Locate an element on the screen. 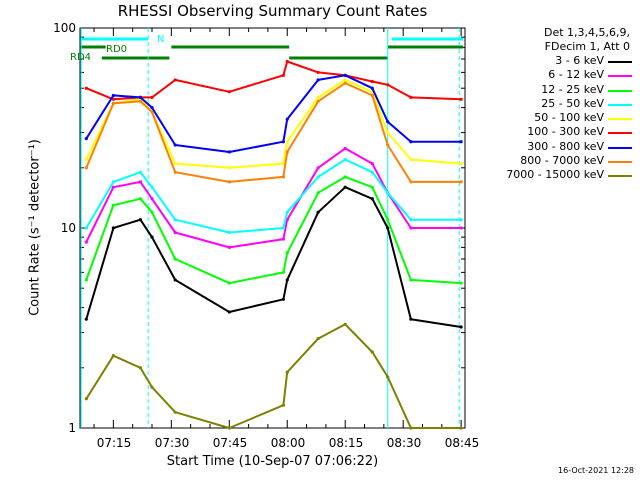 Image resolution: width=640 pixels, height=480 pixels. state-label-rd0: RD0 is located at coordinates (117, 49).